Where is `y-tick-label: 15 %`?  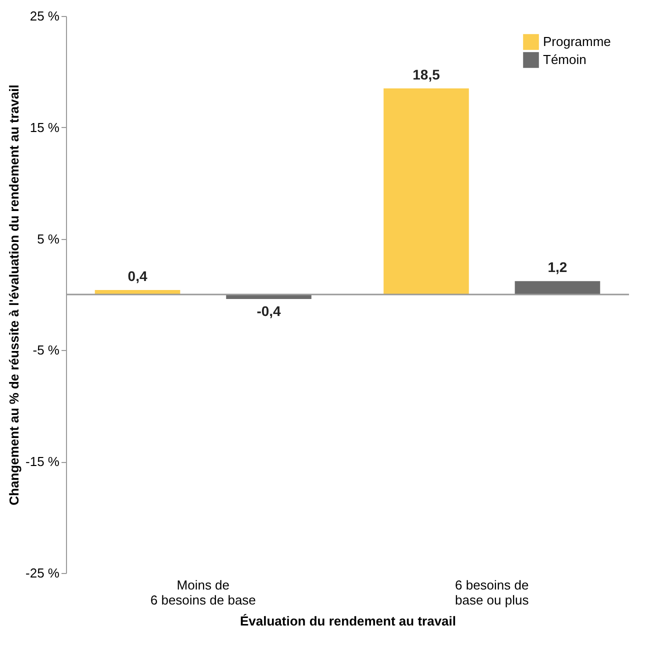 y-tick-label: 15 % is located at coordinates (45, 127).